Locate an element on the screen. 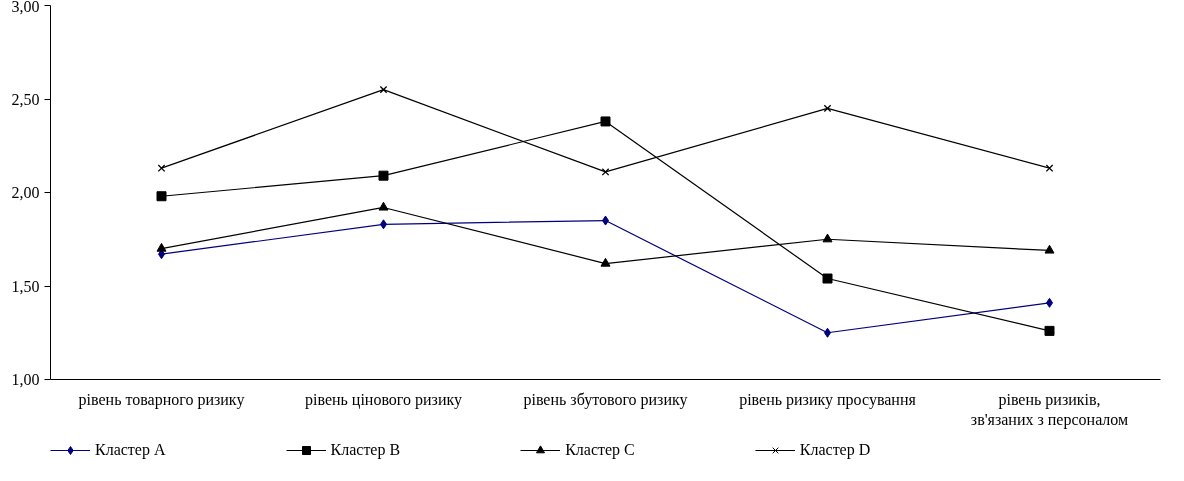 The width and height of the screenshot is (1184, 481). x-tick-label: рівень товарного ризику is located at coordinates (161, 399).